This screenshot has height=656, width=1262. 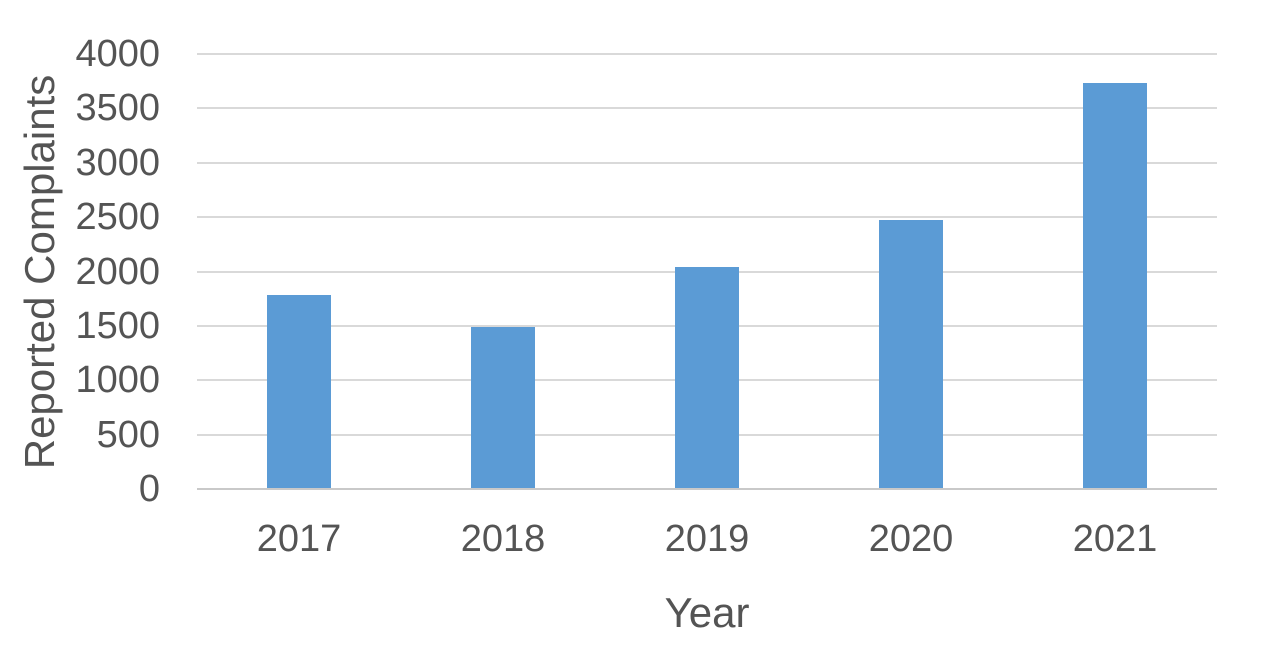 What do you see at coordinates (117, 54) in the screenshot?
I see `y-tick-label: 4000` at bounding box center [117, 54].